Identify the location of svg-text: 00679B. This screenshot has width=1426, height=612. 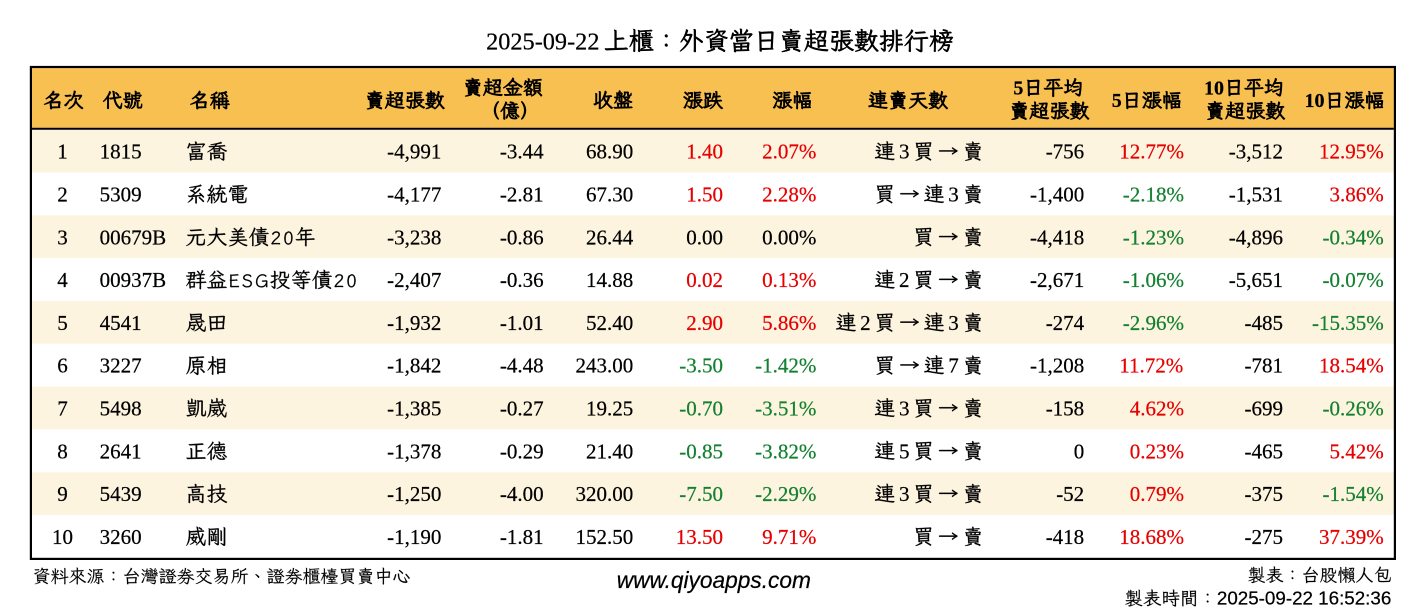
(133, 237).